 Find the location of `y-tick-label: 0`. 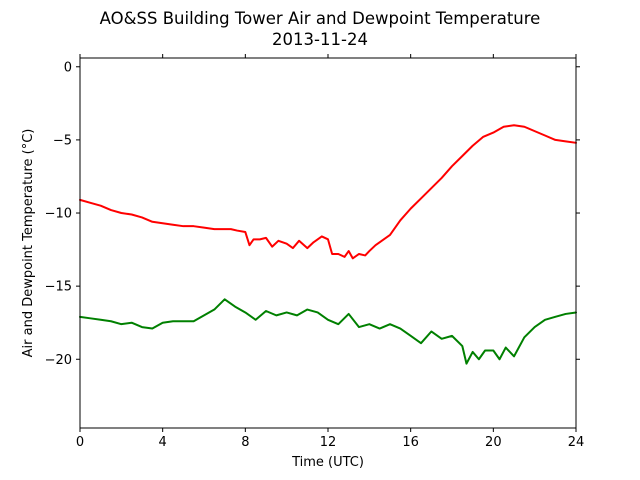

y-tick-label: 0 is located at coordinates (68, 67).